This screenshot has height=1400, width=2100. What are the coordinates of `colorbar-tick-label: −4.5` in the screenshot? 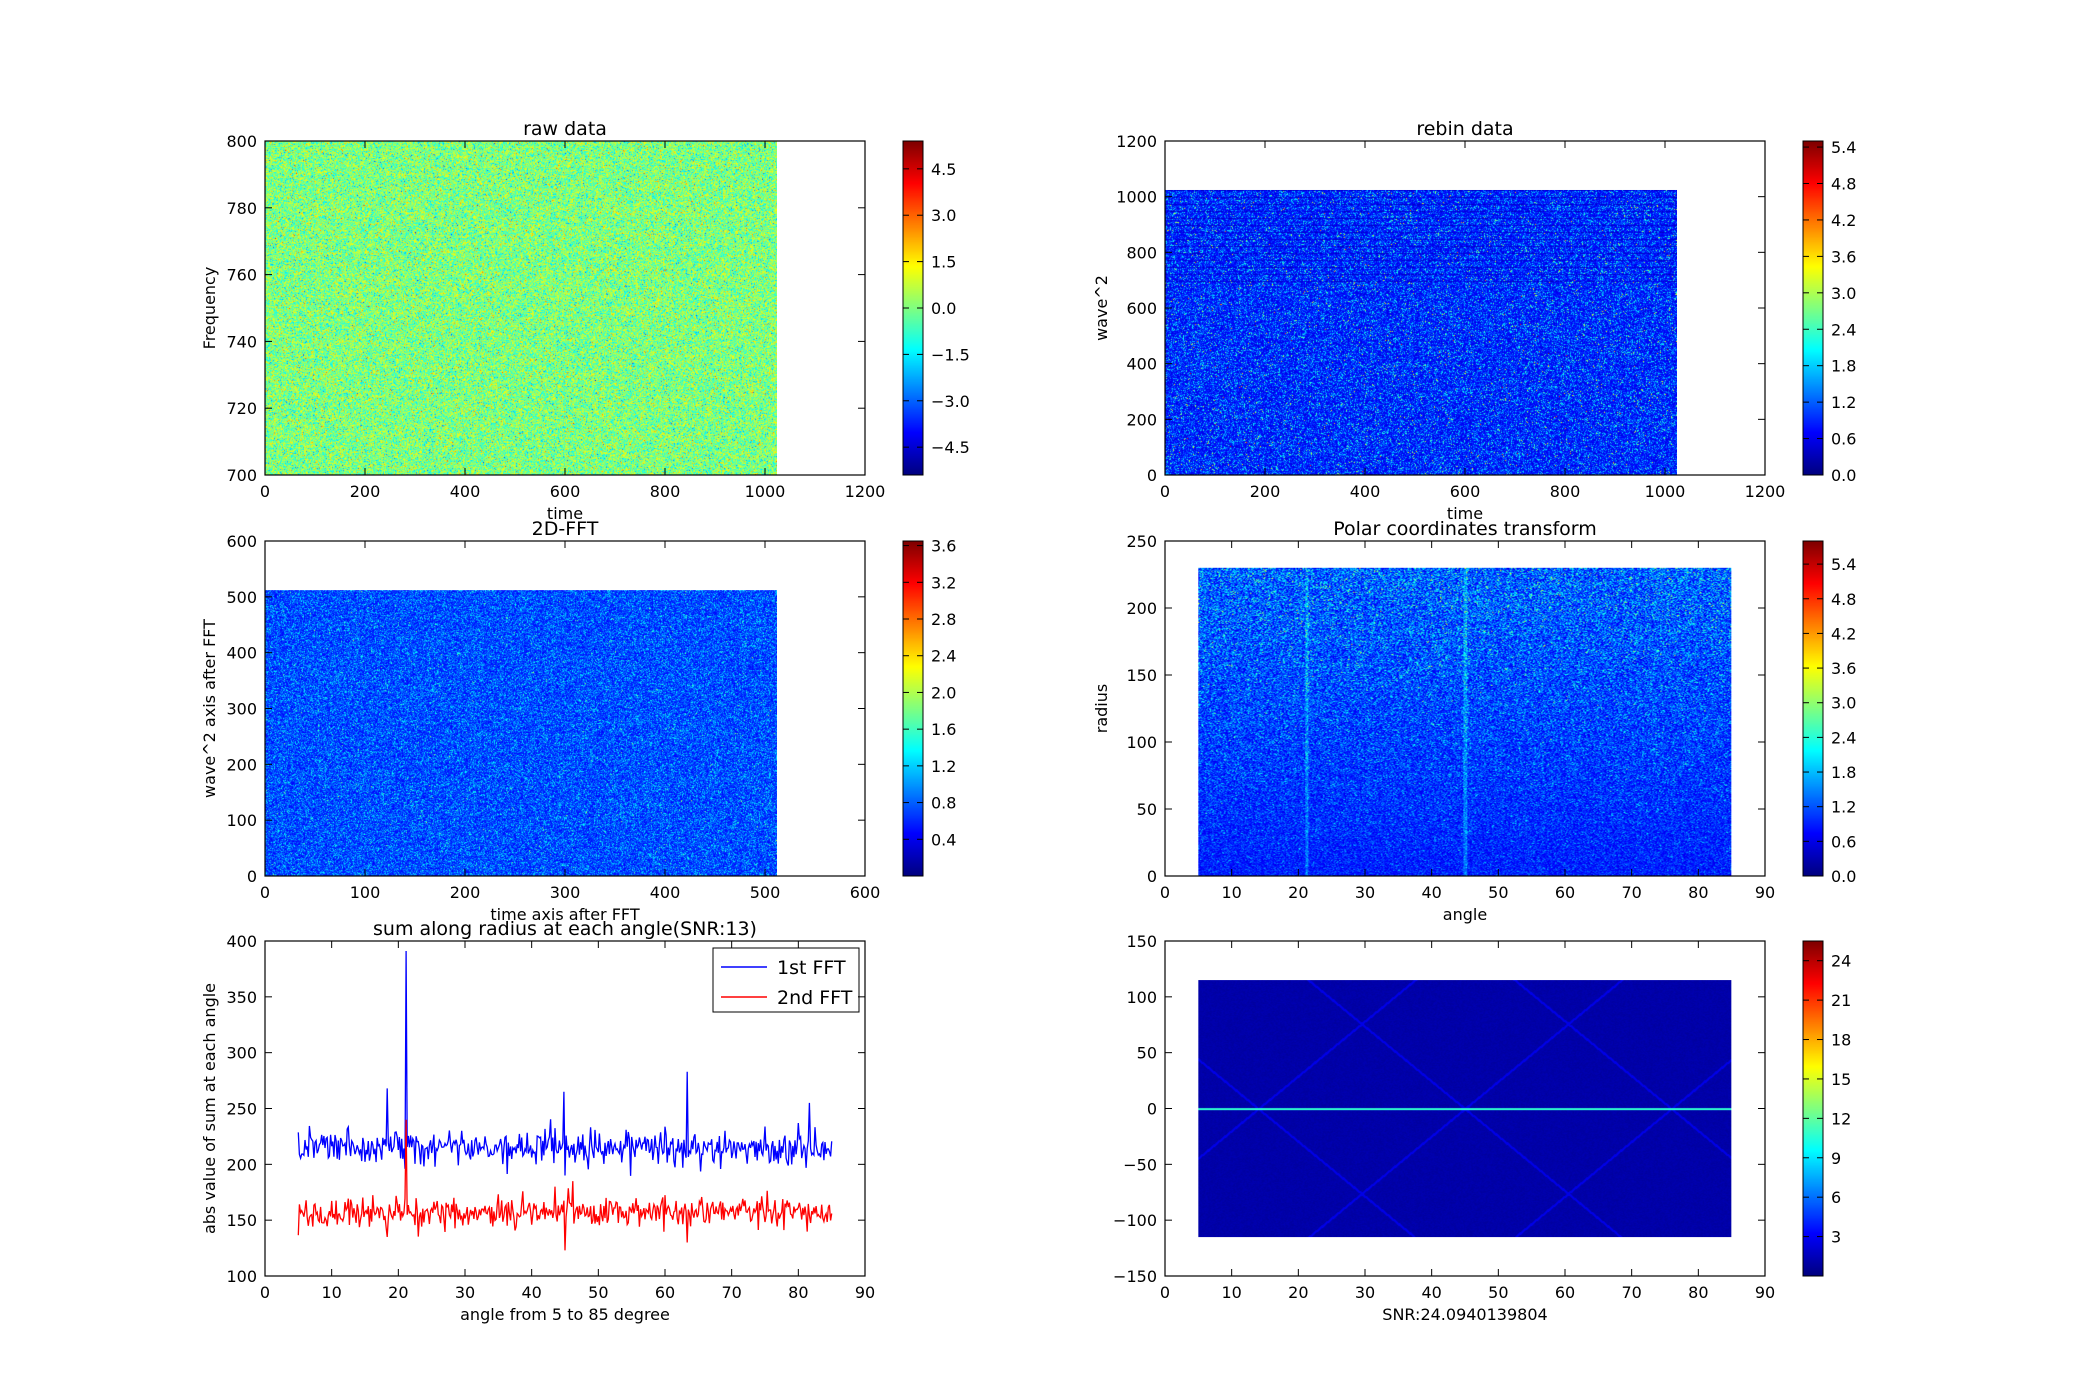 It's located at (950, 447).